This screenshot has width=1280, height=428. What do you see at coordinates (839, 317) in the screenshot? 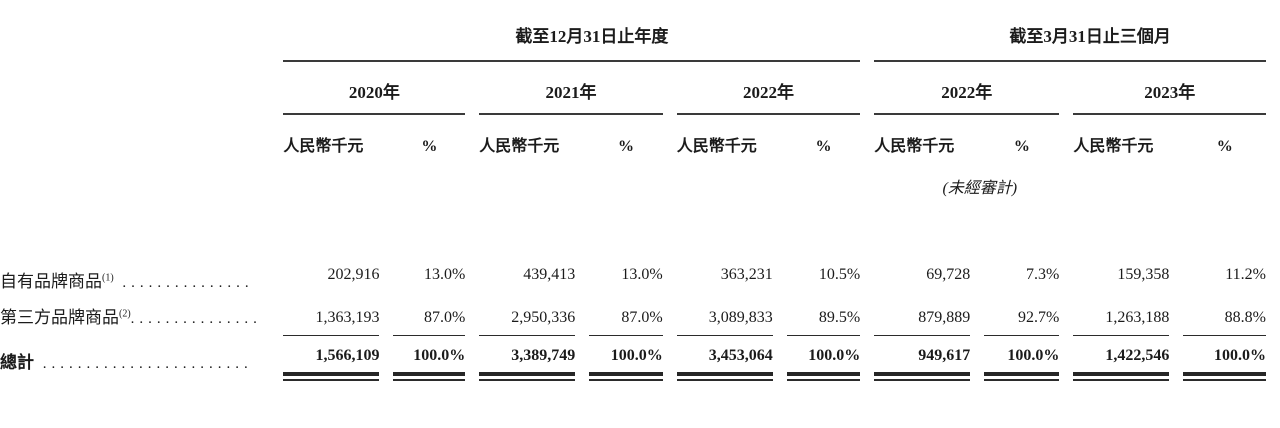
I see `cell-value: 89.5%` at bounding box center [839, 317].